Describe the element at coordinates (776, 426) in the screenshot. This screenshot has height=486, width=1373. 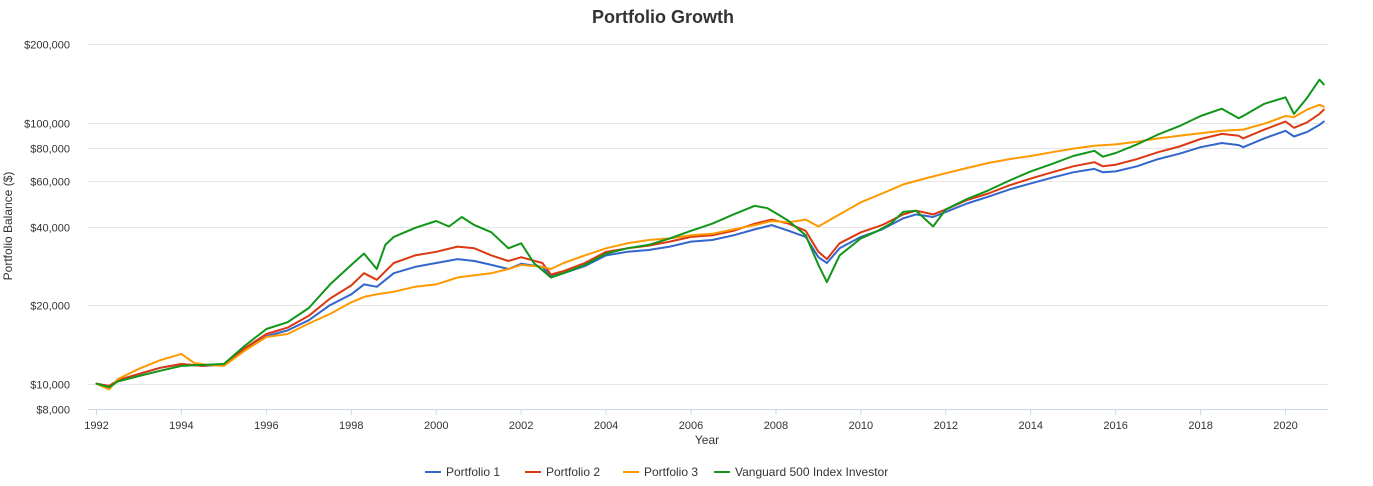
I see `x-tick-label: 2008` at that location.